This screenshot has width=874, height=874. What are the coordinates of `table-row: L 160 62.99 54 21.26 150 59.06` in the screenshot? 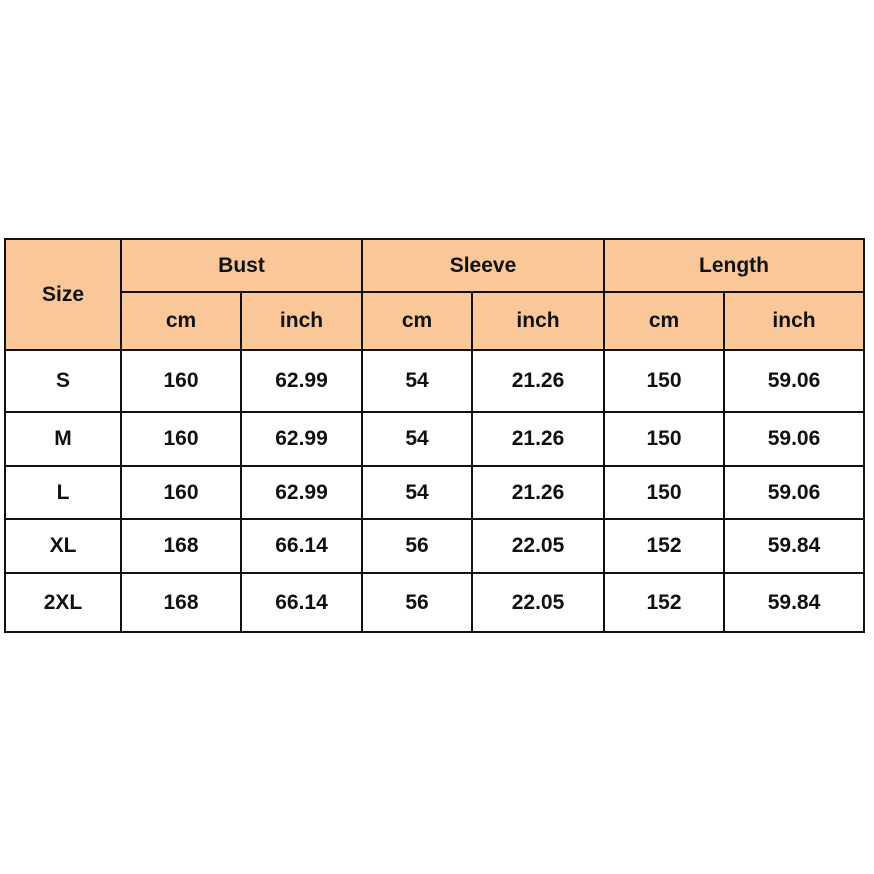 It's located at (434, 492).